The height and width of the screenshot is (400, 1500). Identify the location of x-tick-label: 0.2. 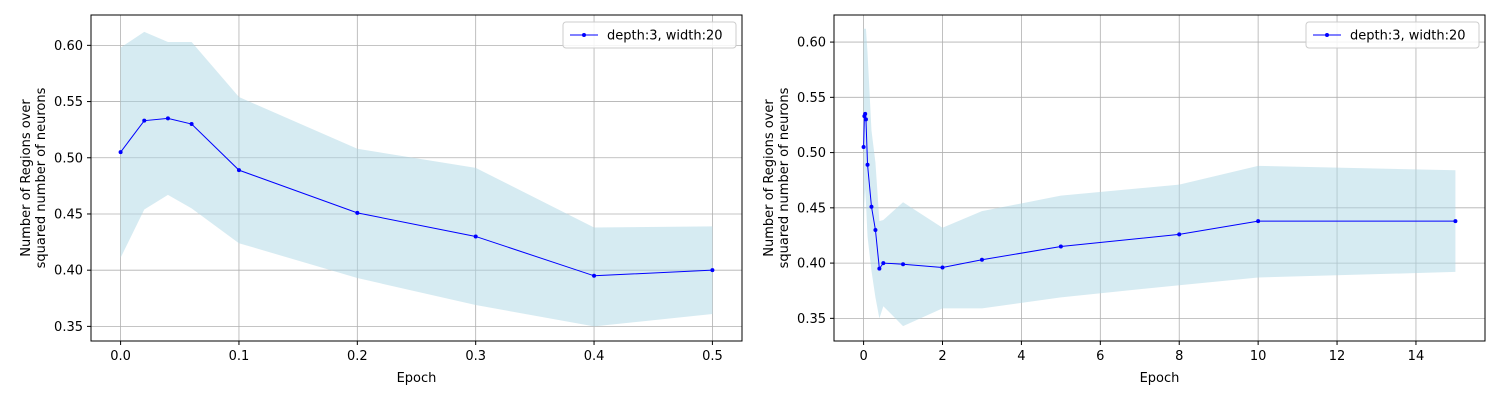
(357, 356).